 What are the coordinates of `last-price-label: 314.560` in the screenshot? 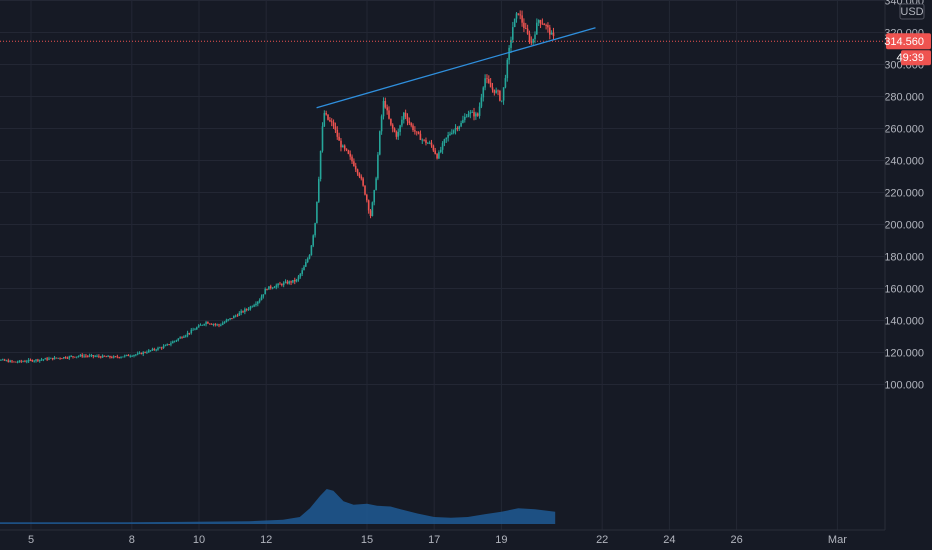 It's located at (904, 42).